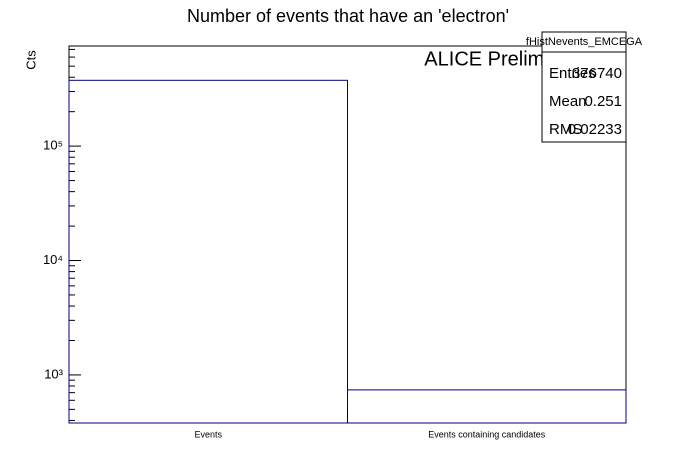  Describe the element at coordinates (53, 373) in the screenshot. I see `y-tick-label: 10³` at that location.